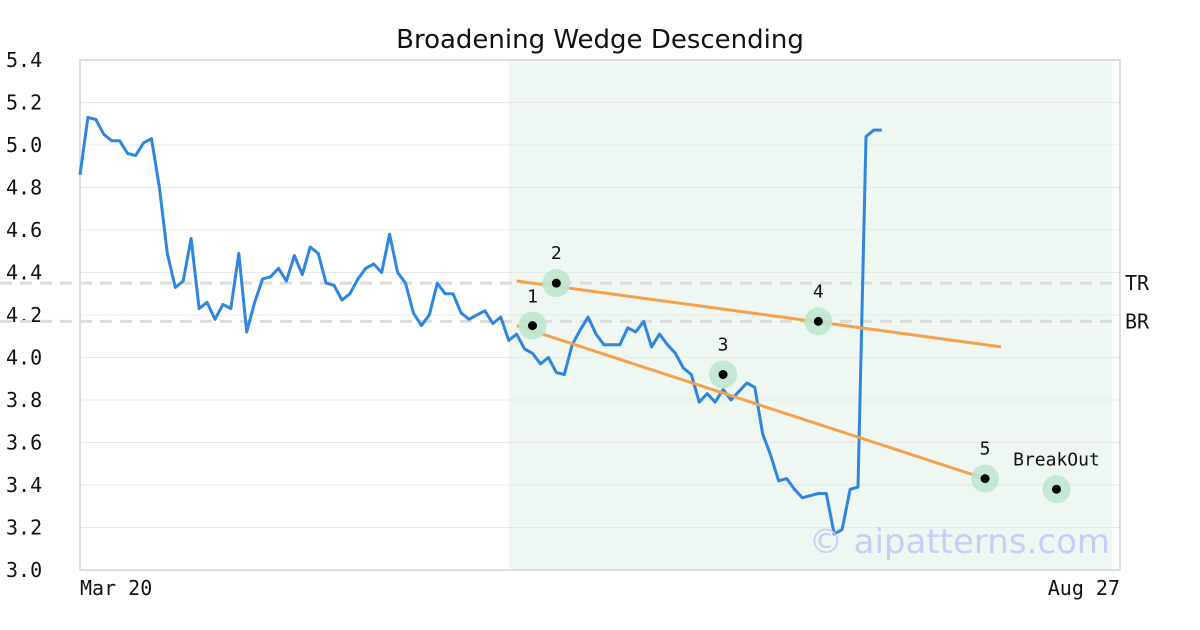 The width and height of the screenshot is (1200, 630). I want to click on pivot-label-1: 1, so click(532, 297).